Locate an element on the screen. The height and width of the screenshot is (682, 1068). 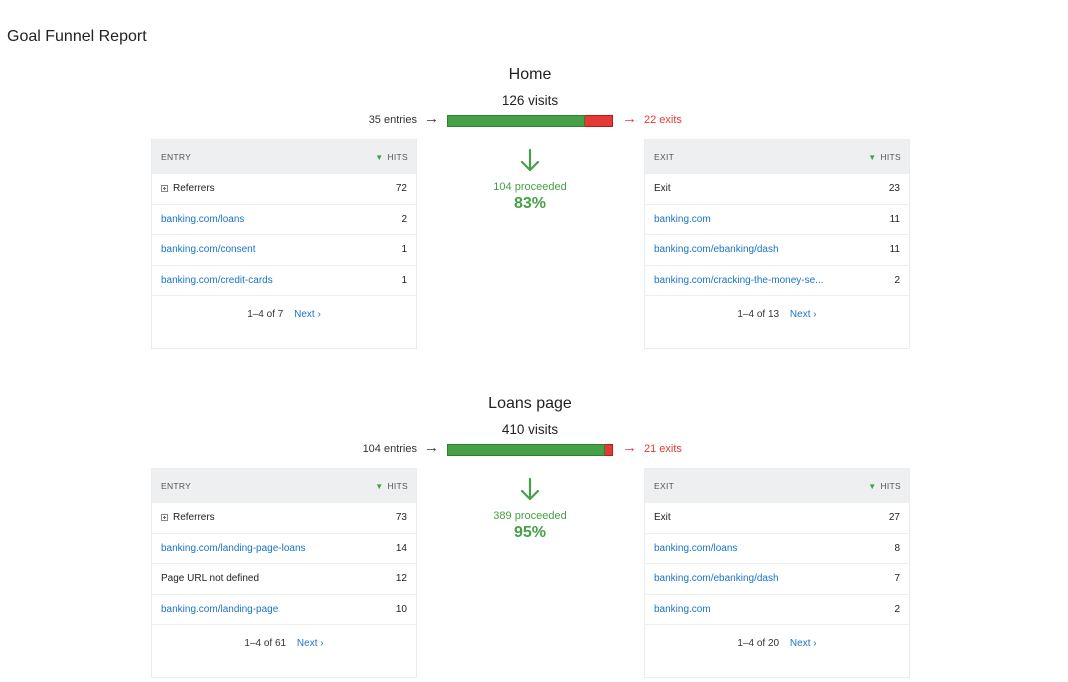
entries-count: 104 entries is located at coordinates (389, 449).